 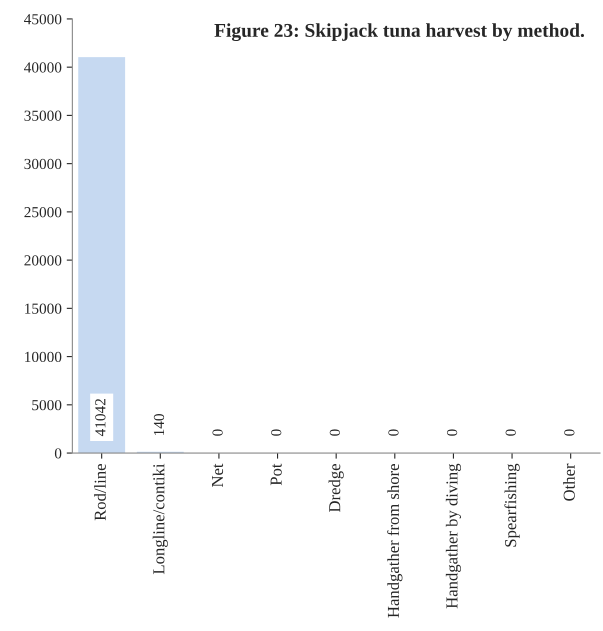 I want to click on x-tick-label: Handgather from shore, so click(x=394, y=541).